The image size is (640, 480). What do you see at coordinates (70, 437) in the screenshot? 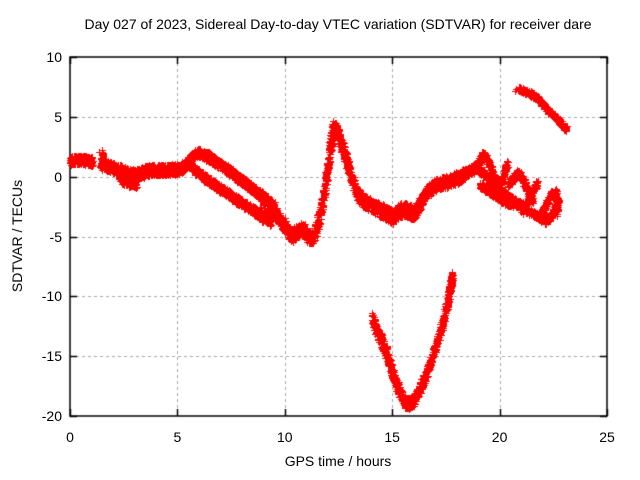
I see `x-tick-label: 0` at bounding box center [70, 437].